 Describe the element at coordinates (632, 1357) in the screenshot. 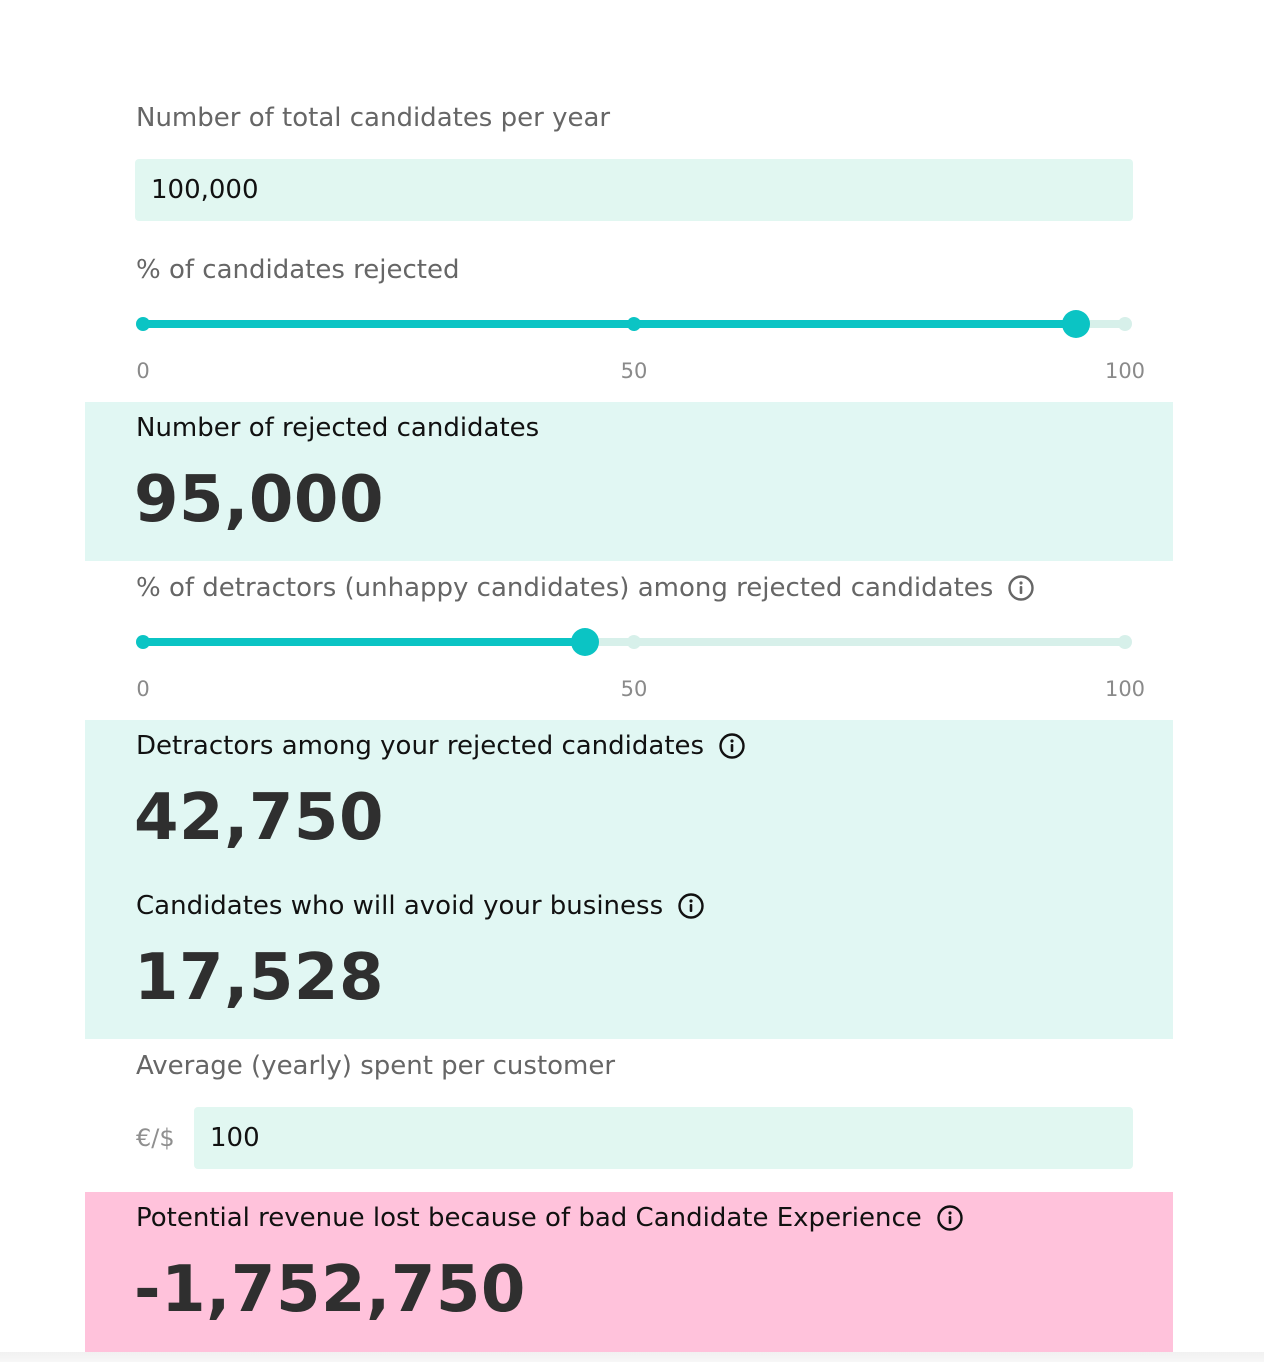

I see `page-bottom-edge` at that location.